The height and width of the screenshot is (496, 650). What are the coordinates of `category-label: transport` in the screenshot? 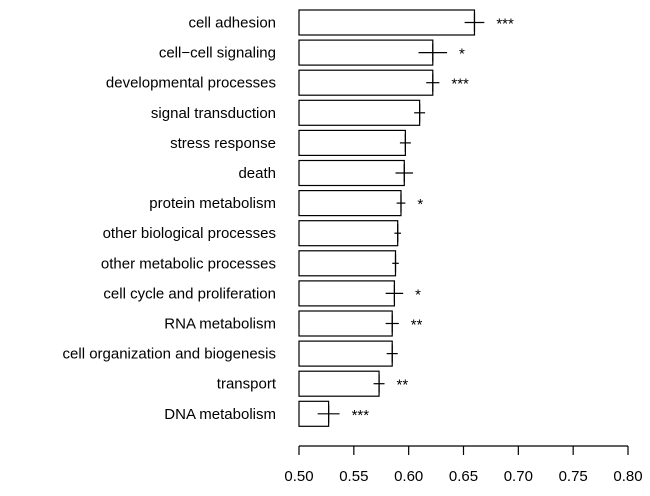 It's located at (247, 384).